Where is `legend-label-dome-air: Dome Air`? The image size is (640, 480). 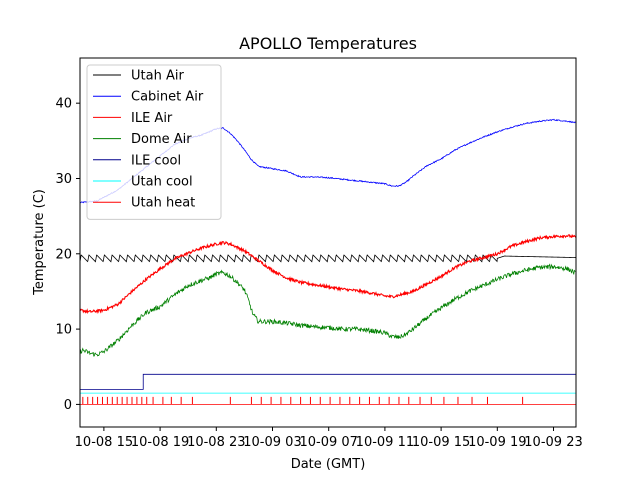
legend-label-dome-air: Dome Air is located at coordinates (161, 139).